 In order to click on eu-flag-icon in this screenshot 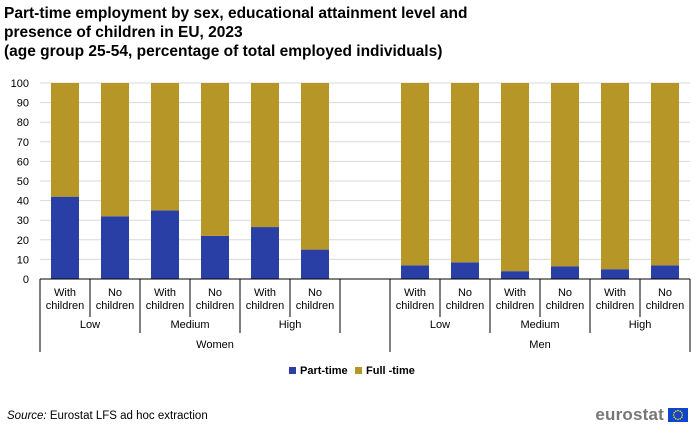, I will do `click(678, 415)`.